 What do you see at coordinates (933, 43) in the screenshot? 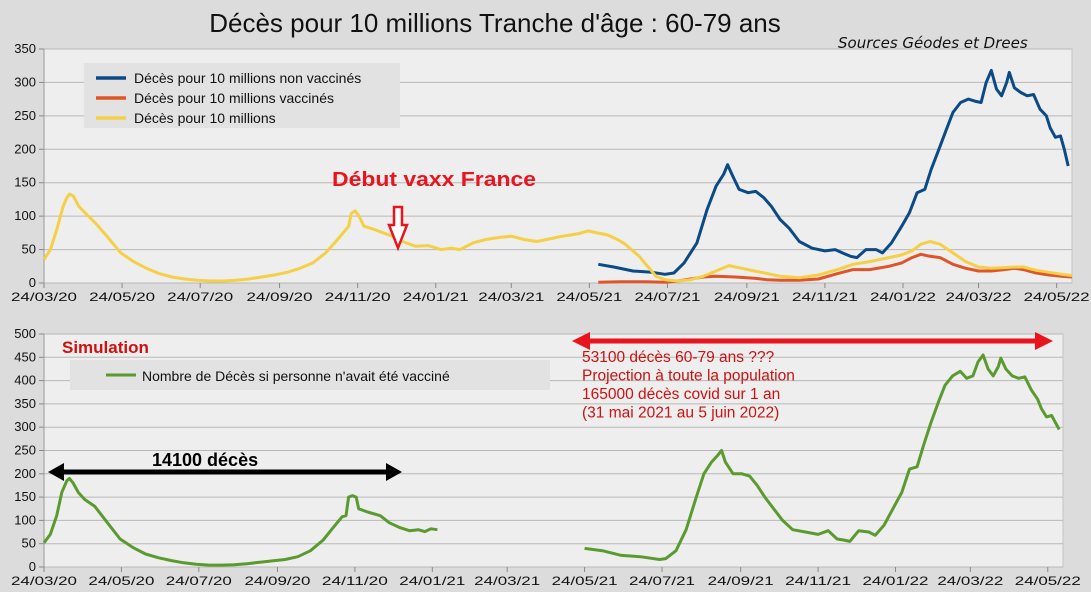
I see `sources-note: Sources Géodes et Drees` at bounding box center [933, 43].